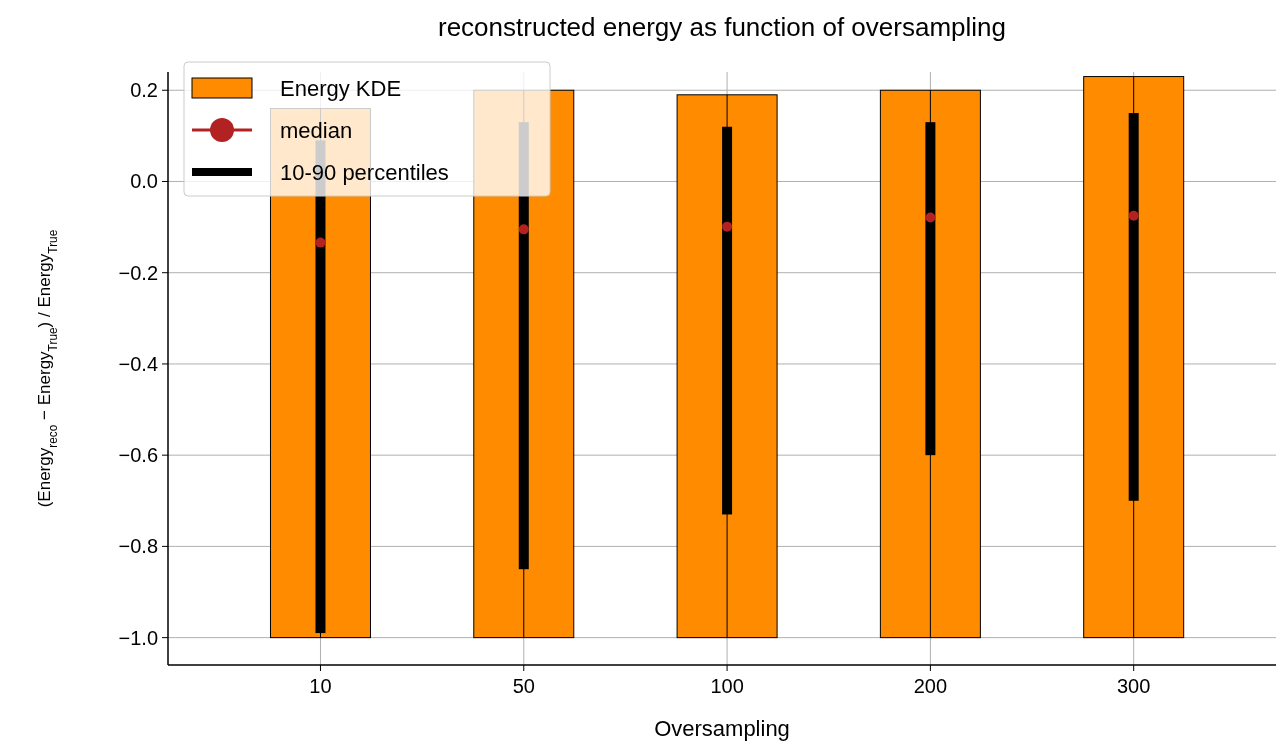 The image size is (1280, 744). I want to click on chart-title: reconstructed energy as function of oversampling, so click(722, 27).